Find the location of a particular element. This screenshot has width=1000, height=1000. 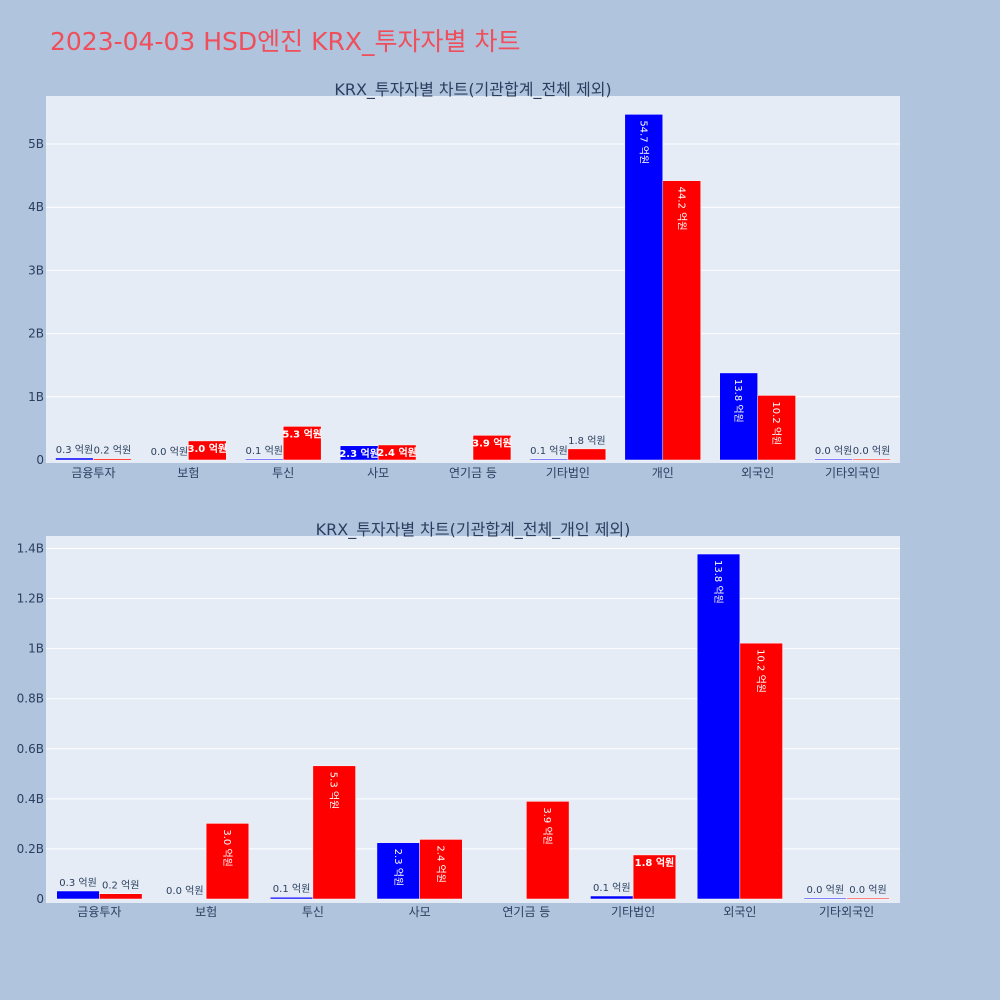

page-title: 2023-04-03 HSD엔진 KRX_투자자별 차트 is located at coordinates (285, 41).